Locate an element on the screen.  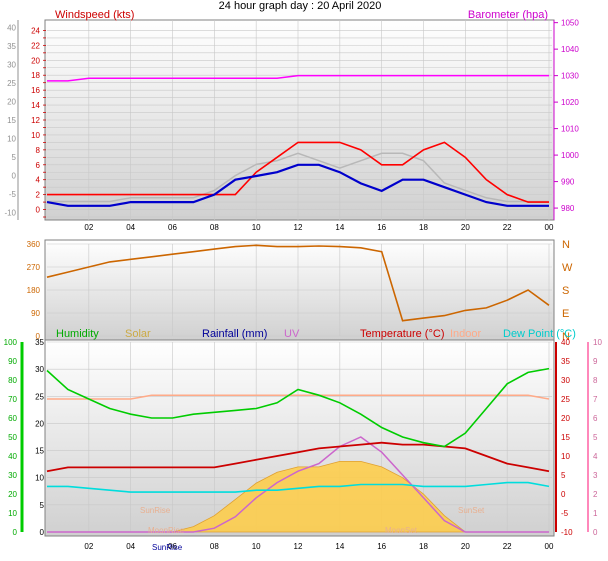
wind-ytick-label: 14 is located at coordinates (35, 105).